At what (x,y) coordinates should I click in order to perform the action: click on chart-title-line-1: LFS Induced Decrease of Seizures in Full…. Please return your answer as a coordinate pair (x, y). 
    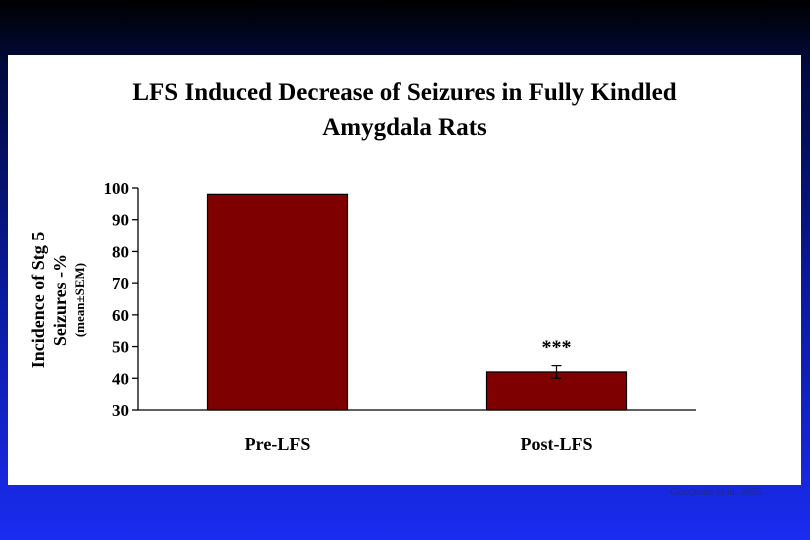
    Looking at the image, I should click on (404, 92).